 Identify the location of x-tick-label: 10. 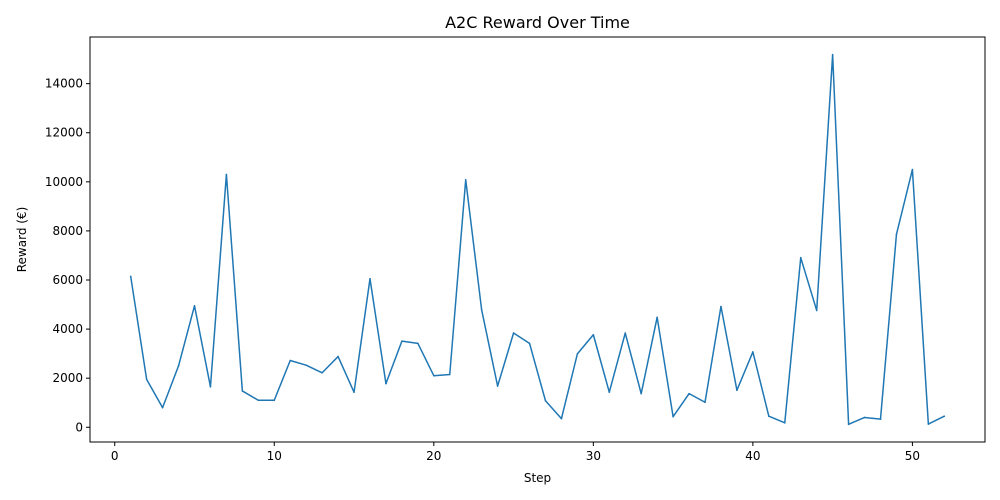
(274, 456).